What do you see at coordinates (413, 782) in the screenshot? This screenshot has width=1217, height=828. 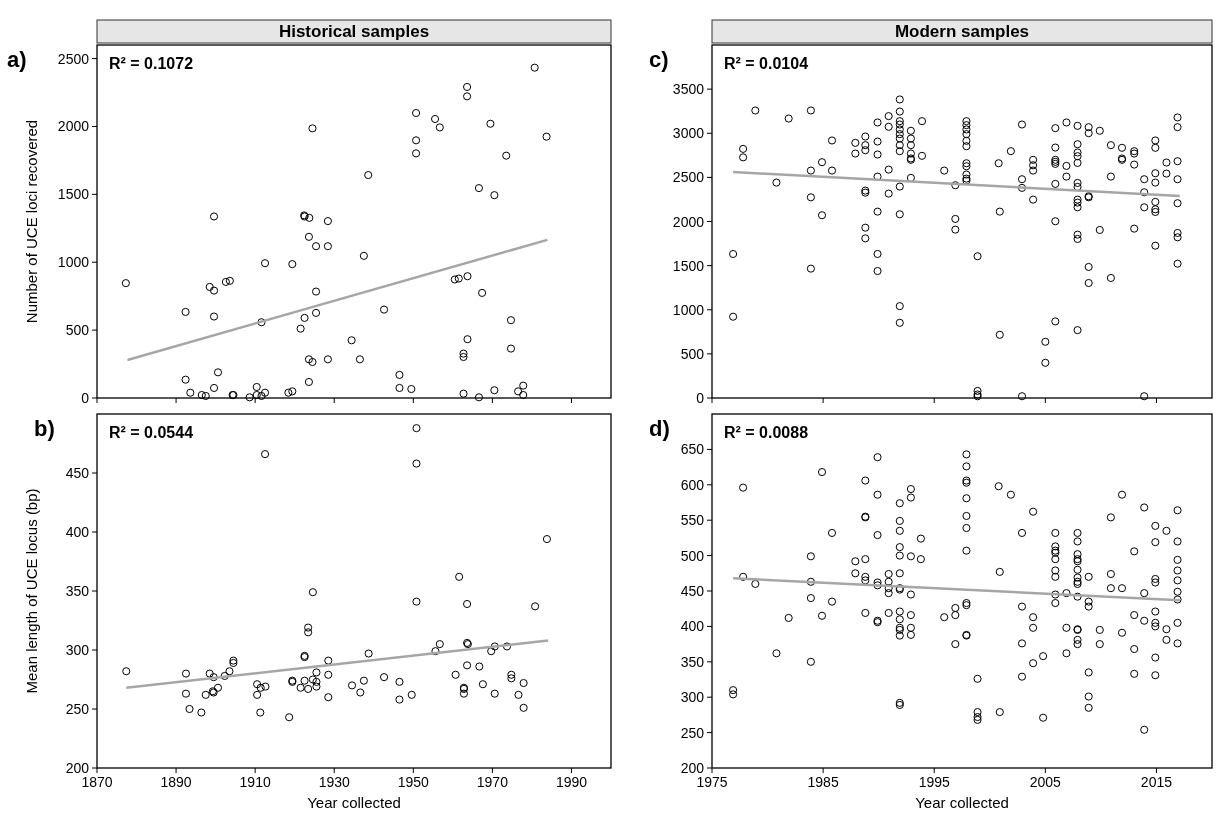 I see `x-tick-label: 1950` at bounding box center [413, 782].